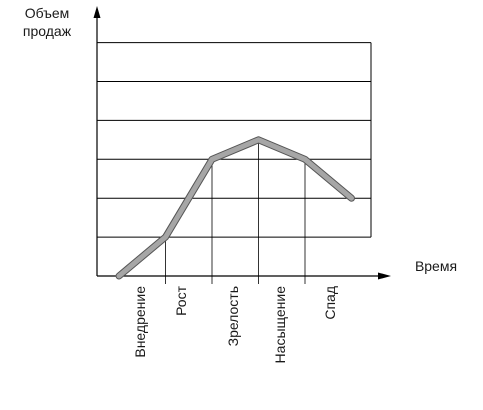  What do you see at coordinates (47, 31) in the screenshot?
I see `y-axis-label-line: продаж` at bounding box center [47, 31].